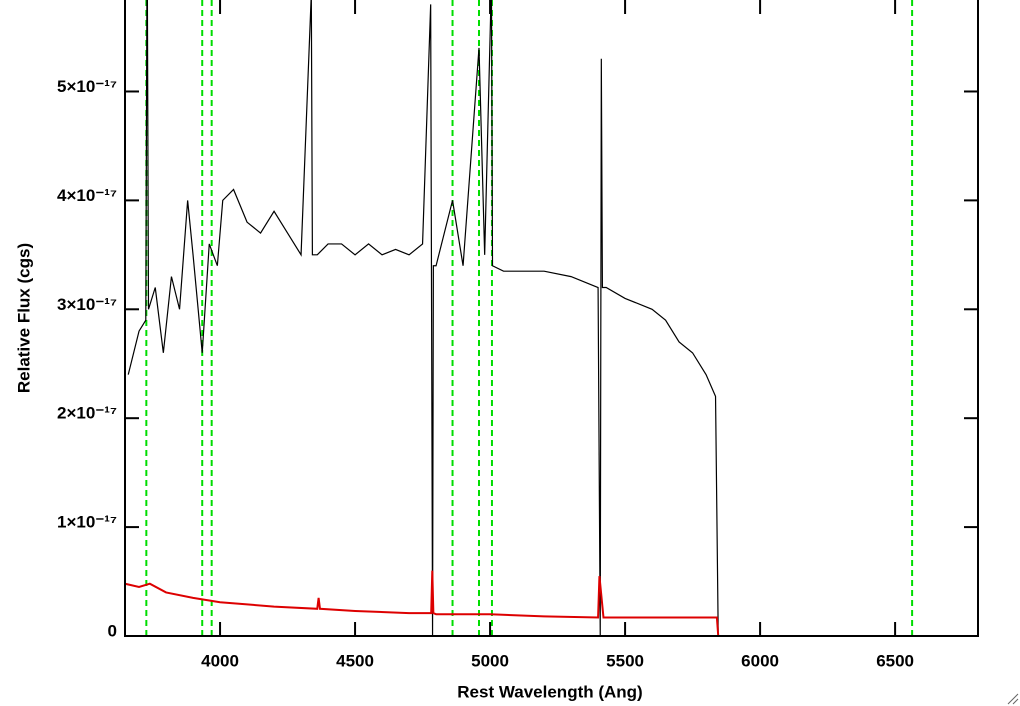  I want to click on y-tick-label: 3×10⁻¹⁷, so click(87, 304).